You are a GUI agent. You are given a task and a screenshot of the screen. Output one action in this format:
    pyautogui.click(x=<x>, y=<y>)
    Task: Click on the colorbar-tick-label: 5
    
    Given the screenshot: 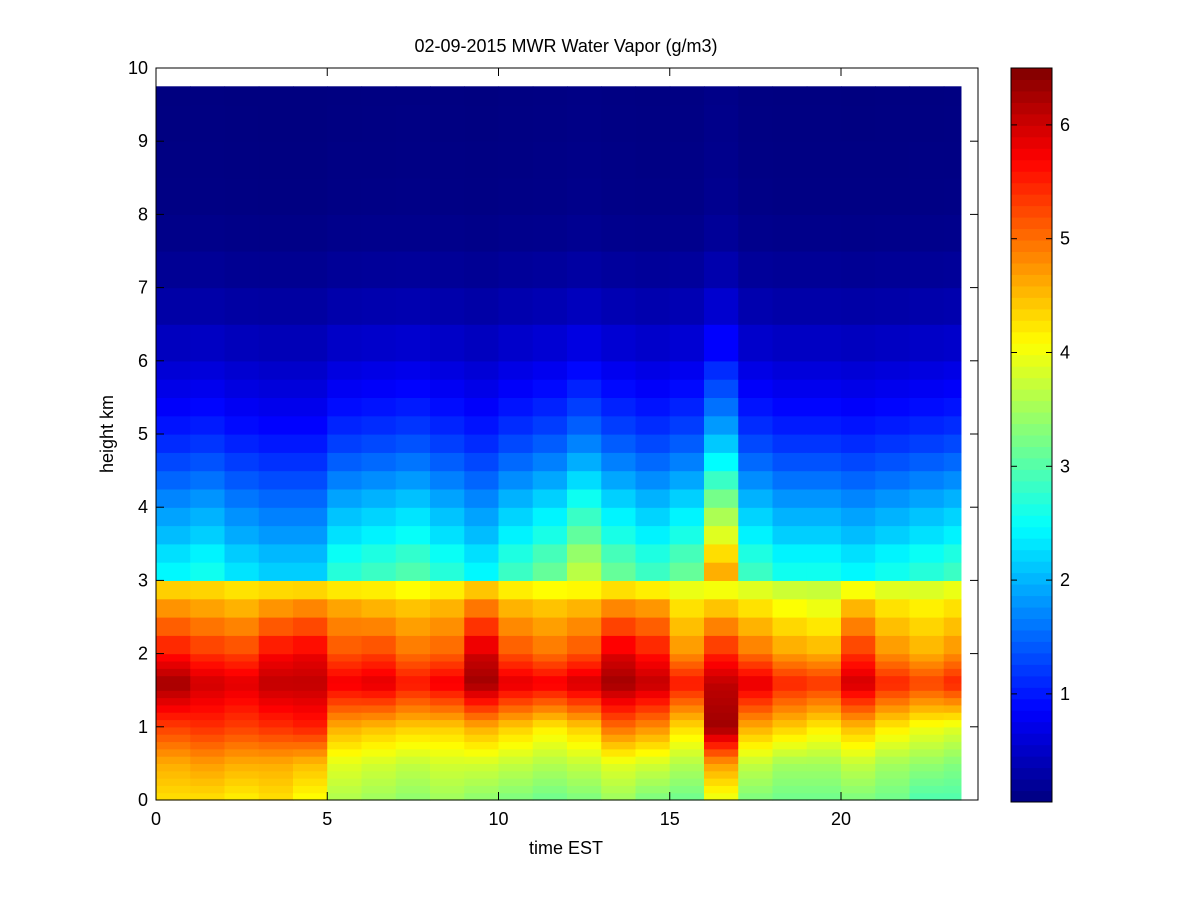 What is the action you would take?
    pyautogui.click(x=1065, y=239)
    